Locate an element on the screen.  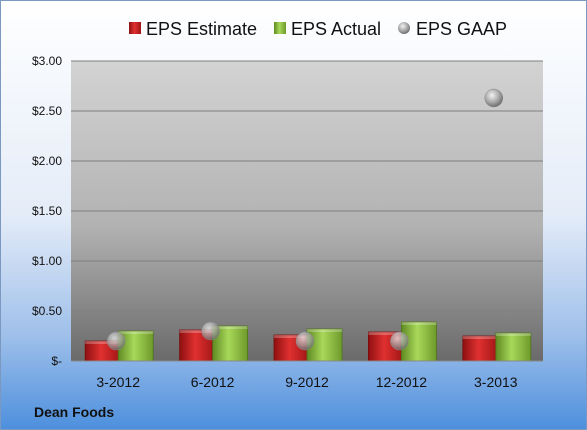
legend-label-actual: EPS Actual is located at coordinates (336, 29).